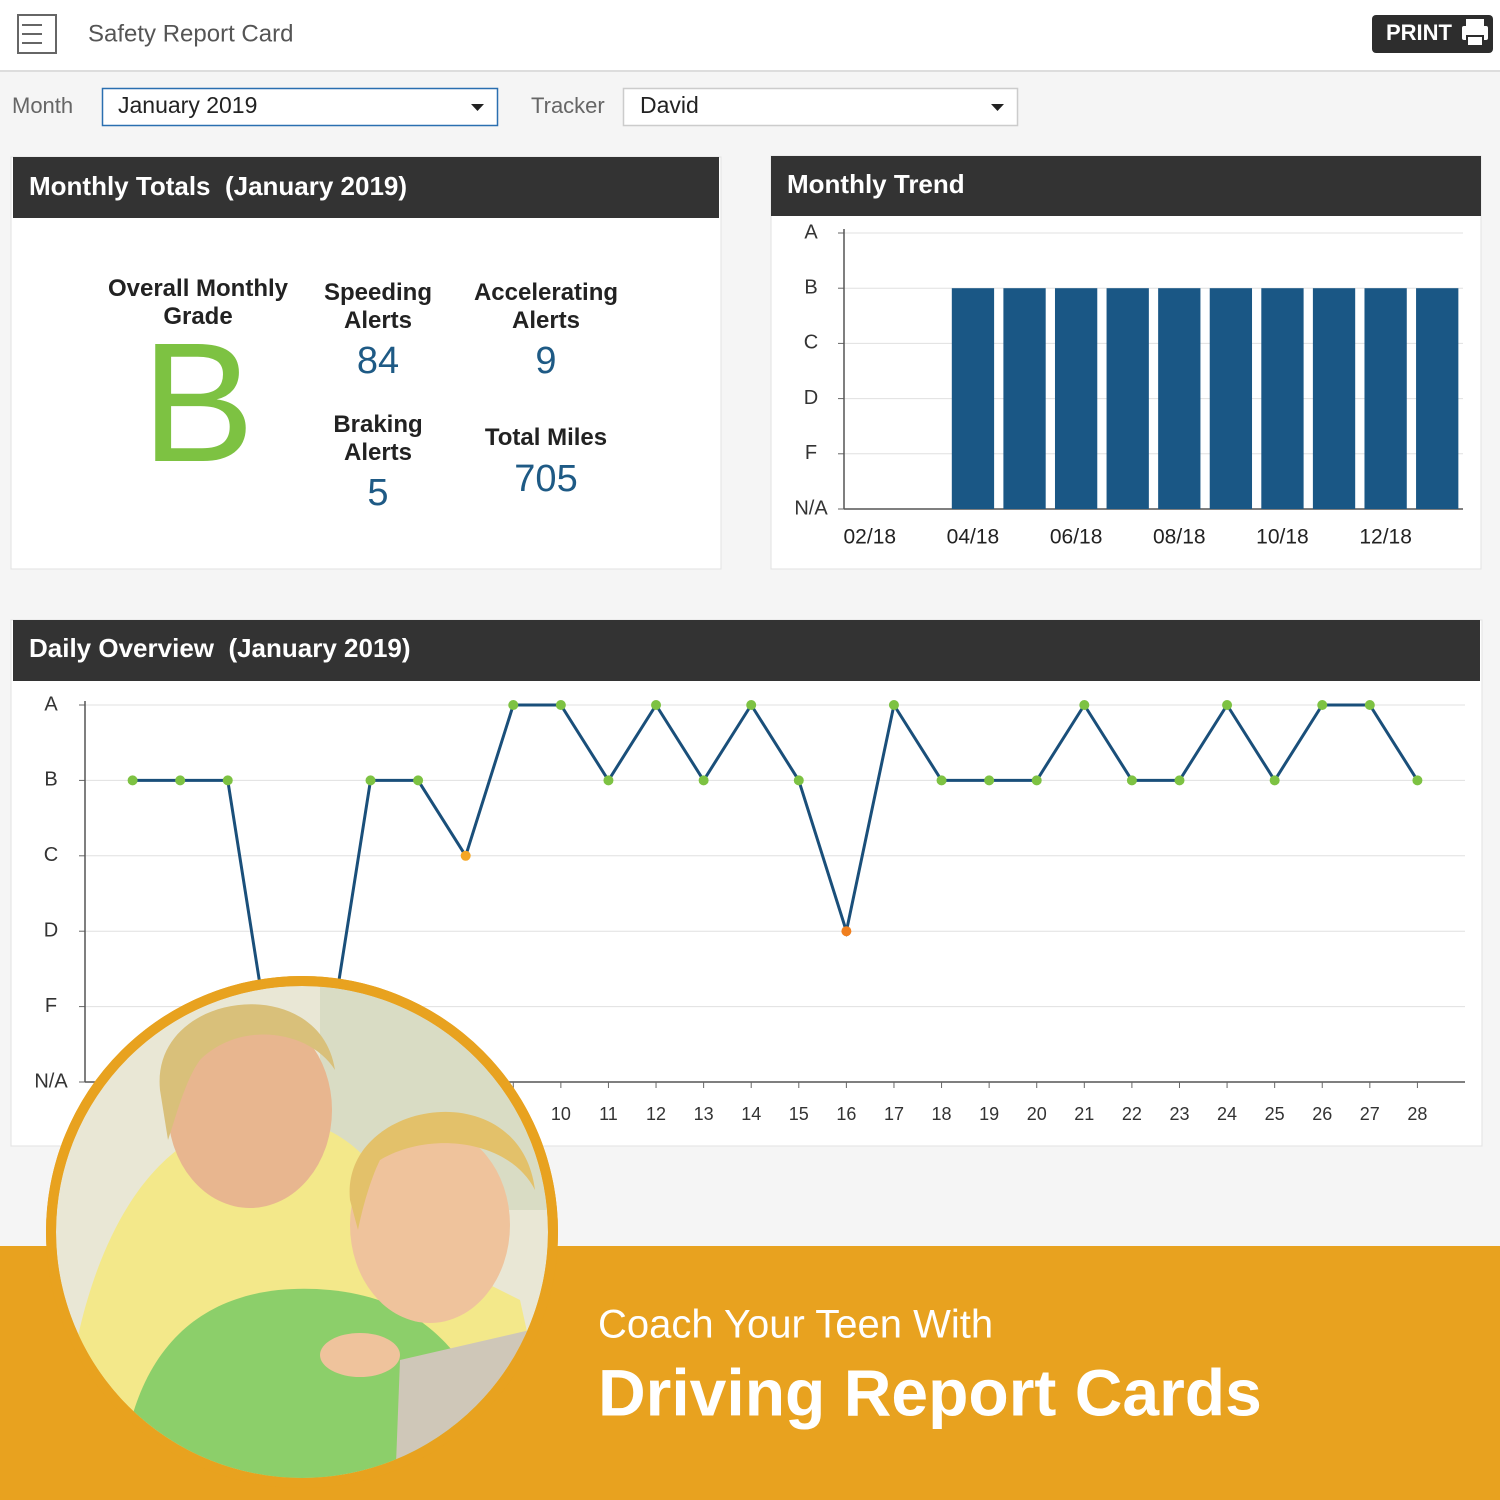 The height and width of the screenshot is (1500, 1500). What do you see at coordinates (656, 1114) in the screenshot?
I see `x-tick-label: 12` at bounding box center [656, 1114].